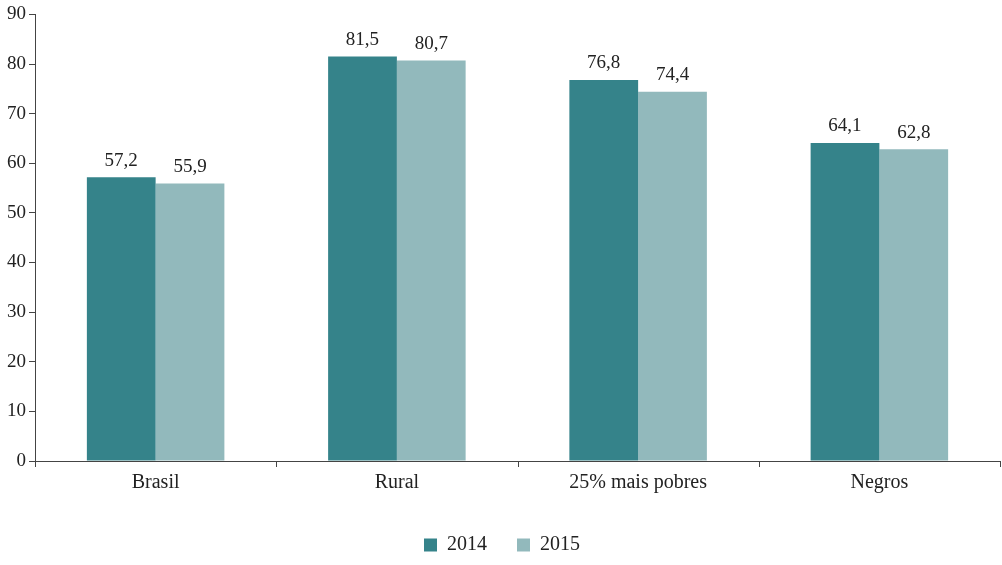 The height and width of the screenshot is (565, 1002). What do you see at coordinates (121, 159) in the screenshot?
I see `data-label: 57,2` at bounding box center [121, 159].